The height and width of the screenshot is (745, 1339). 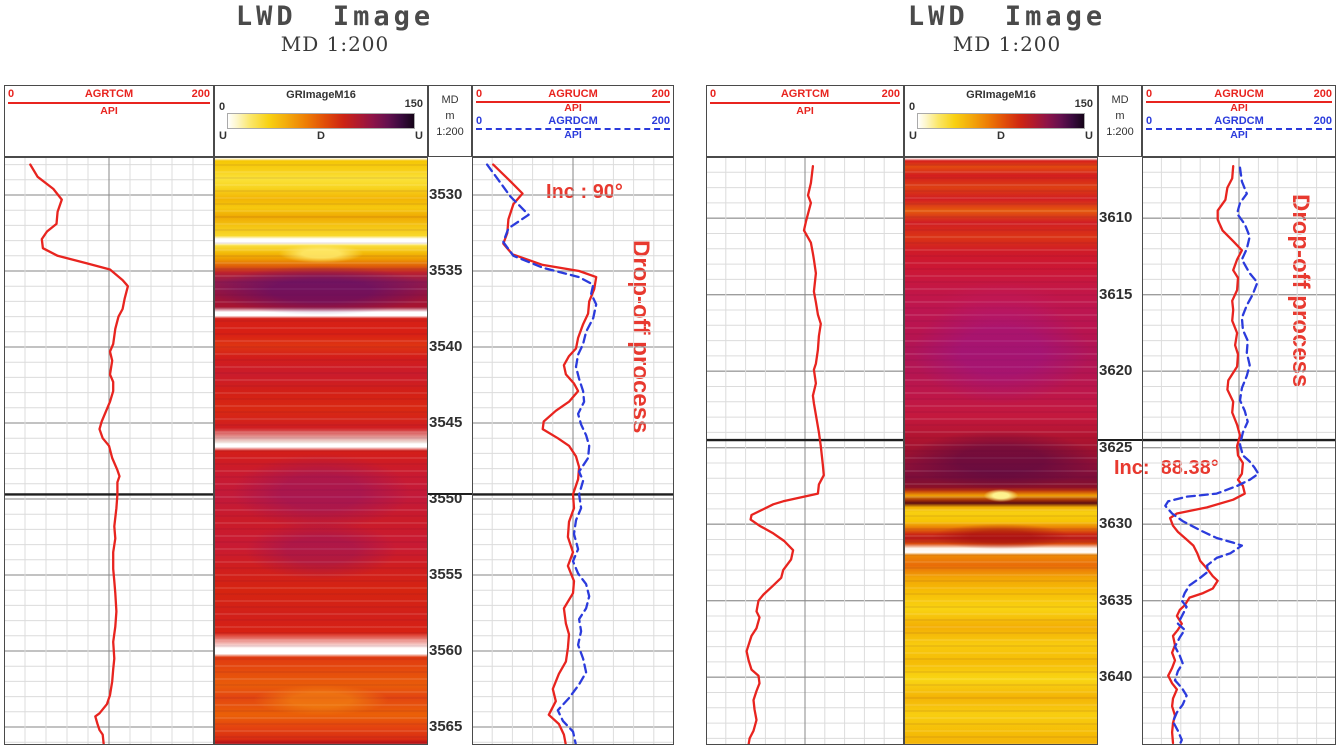 What do you see at coordinates (446, 650) in the screenshot?
I see `depth-label: 3560` at bounding box center [446, 650].